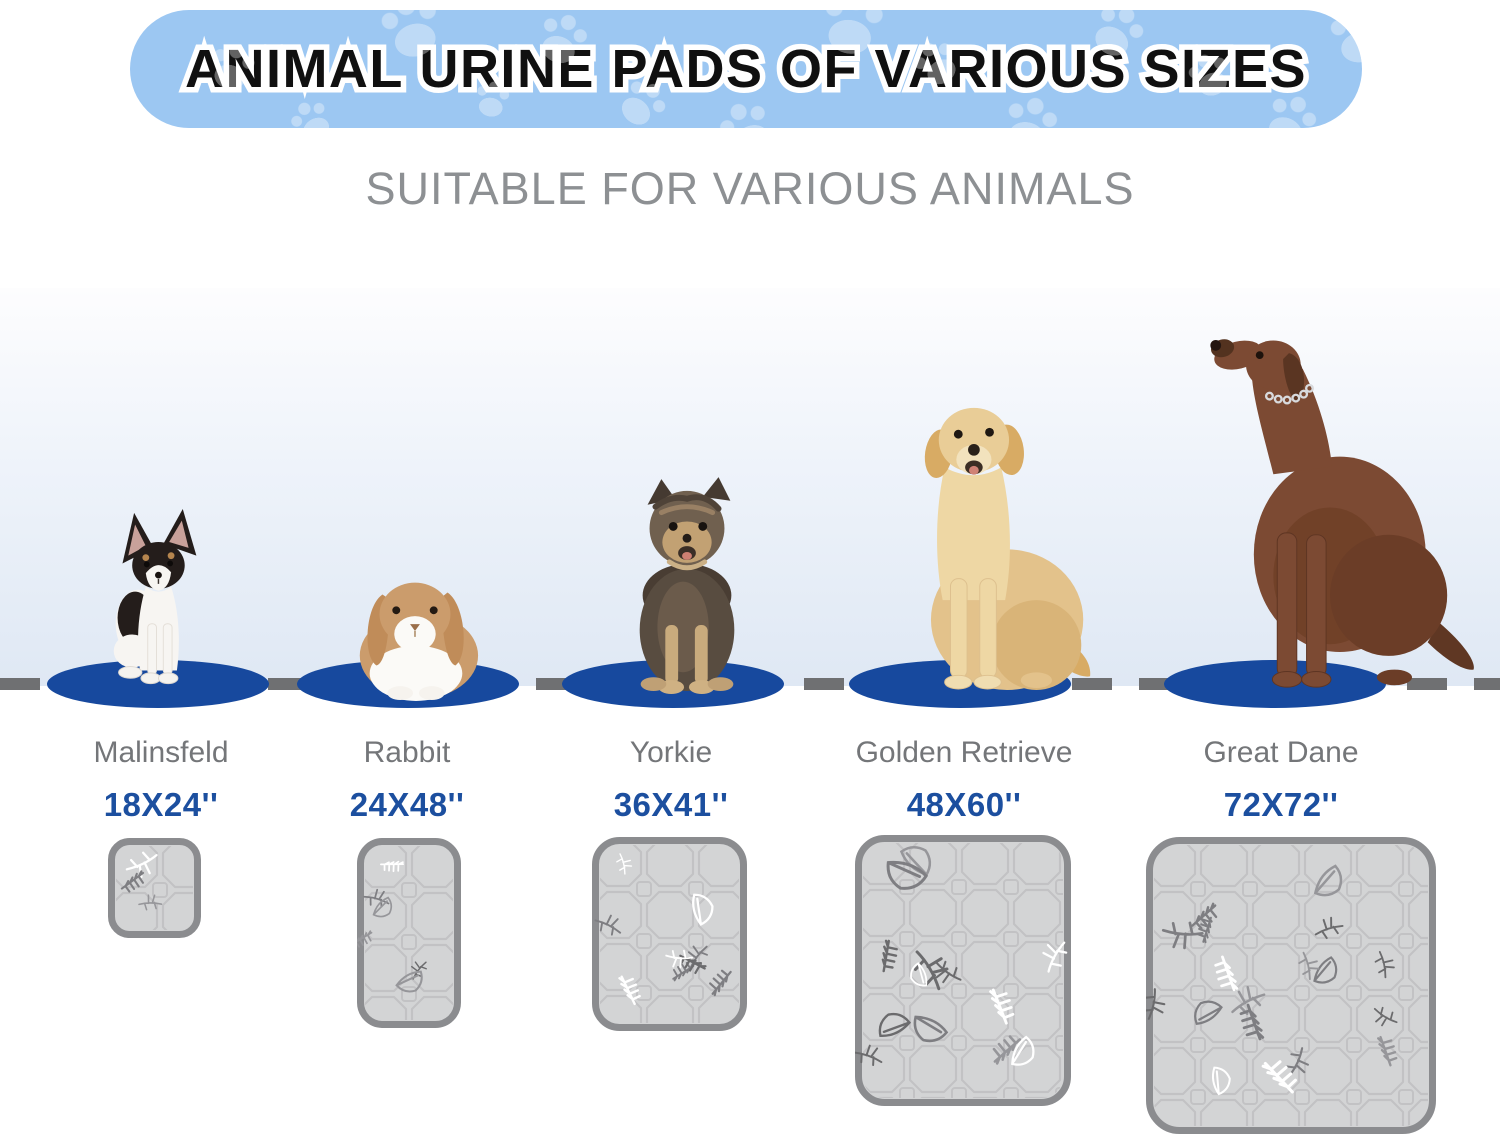 This screenshot has height=1137, width=1500. Describe the element at coordinates (669, 934) in the screenshot. I see `pad-image-36x41` at that location.